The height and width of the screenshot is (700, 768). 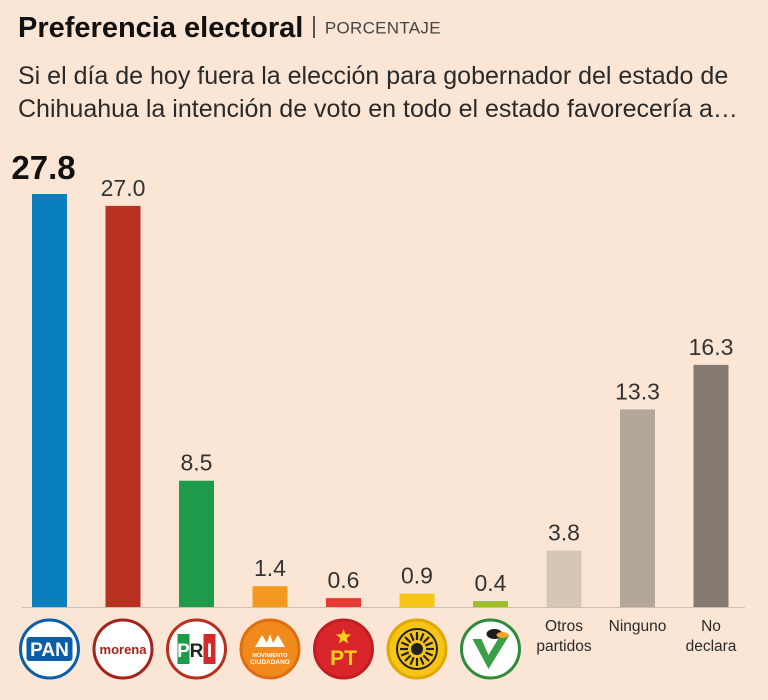 I want to click on prd-logo-ring, so click(x=417, y=649).